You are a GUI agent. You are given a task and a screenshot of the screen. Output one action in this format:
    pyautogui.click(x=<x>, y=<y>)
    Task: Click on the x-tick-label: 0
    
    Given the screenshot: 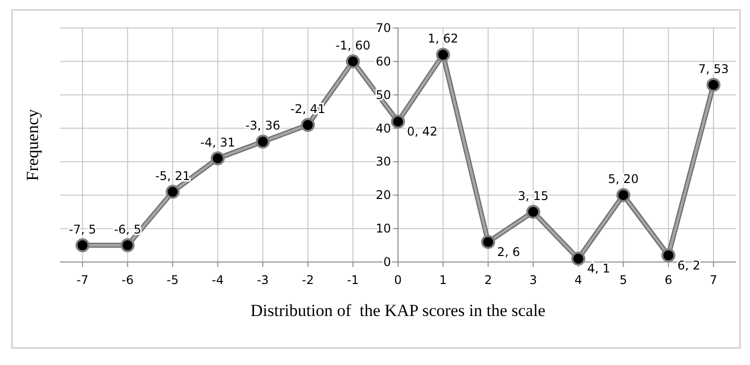 What is the action you would take?
    pyautogui.click(x=398, y=280)
    